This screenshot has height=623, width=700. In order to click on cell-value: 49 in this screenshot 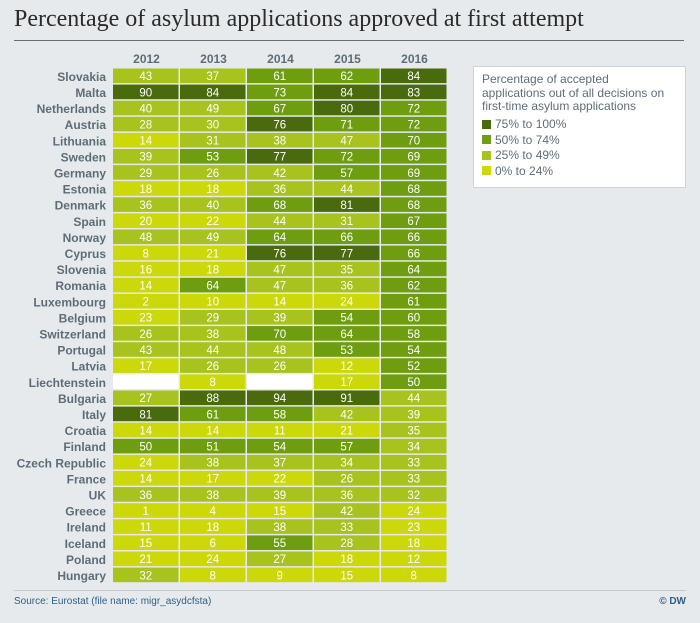, I will do `click(212, 238)`.